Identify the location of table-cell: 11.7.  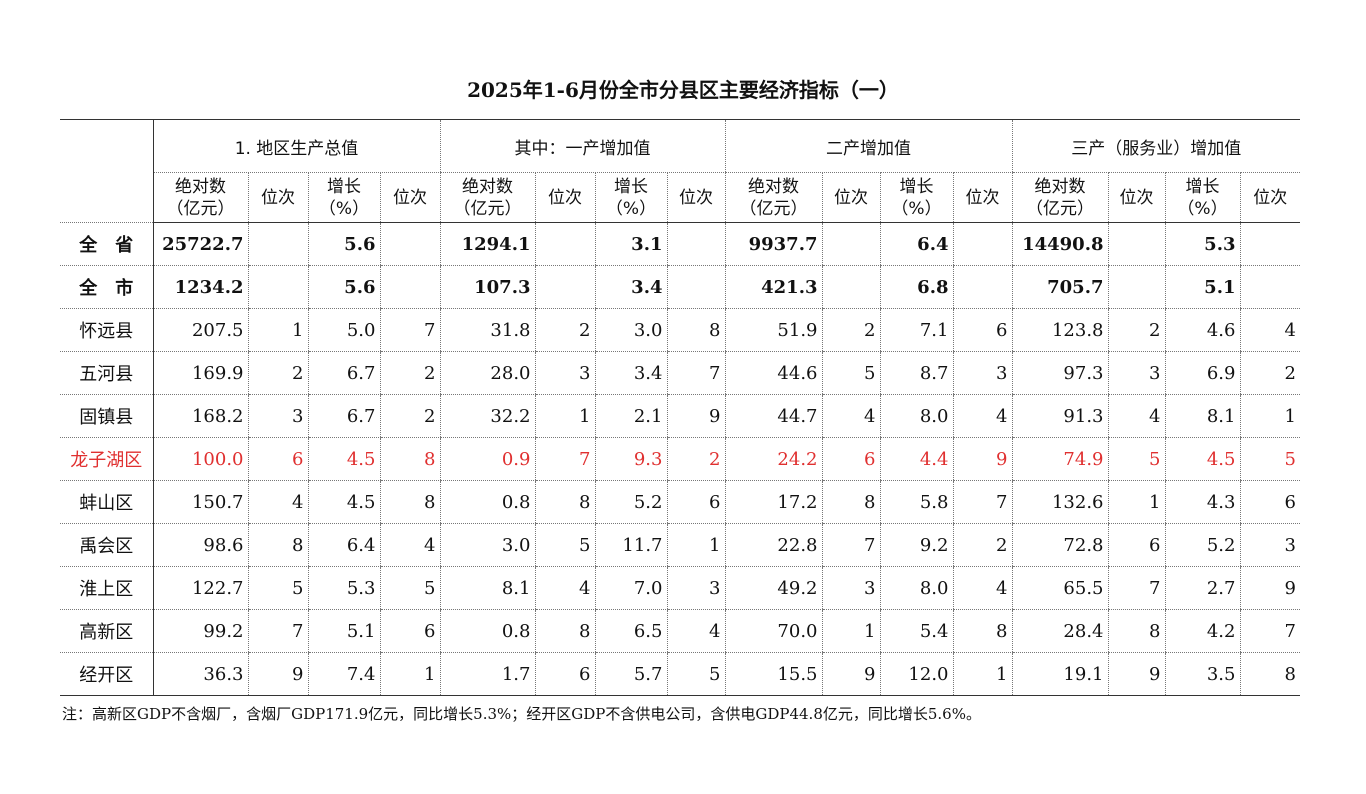
(630, 545).